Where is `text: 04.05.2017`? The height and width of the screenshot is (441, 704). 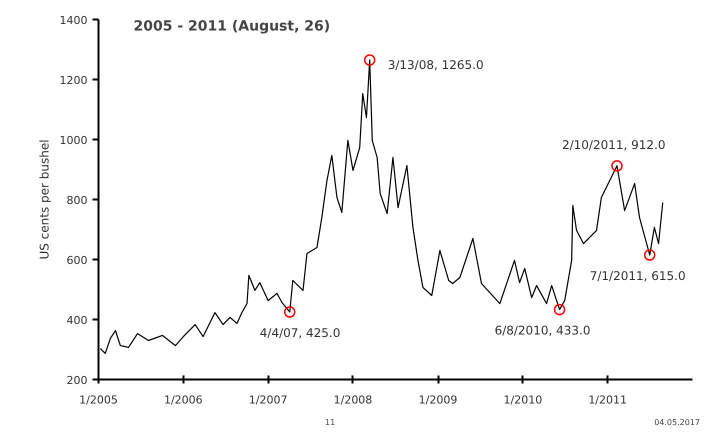 text: 04.05.2017 is located at coordinates (677, 422).